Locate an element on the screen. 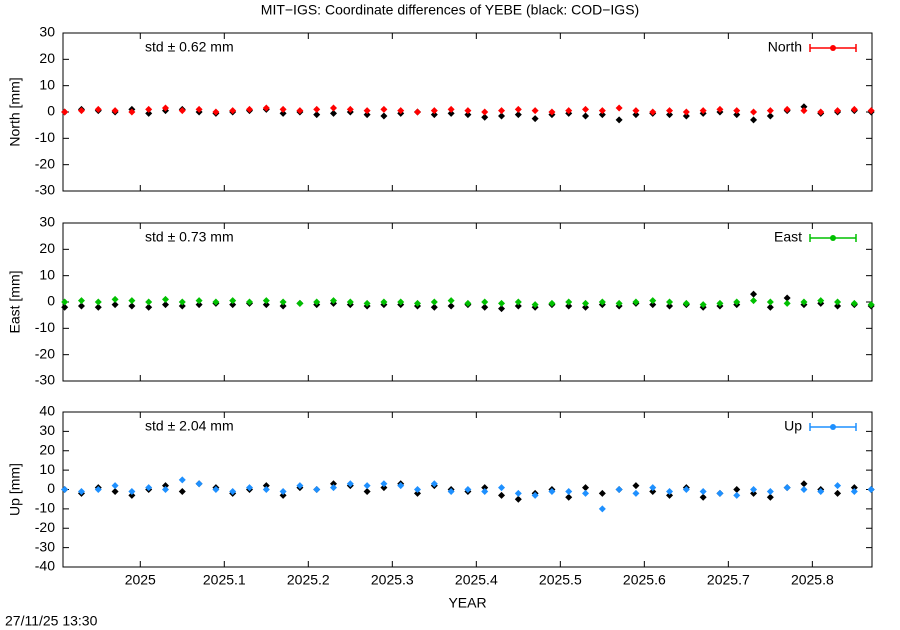 Image resolution: width=900 pixels, height=630 pixels. x-tick-label: 2025.3 is located at coordinates (392, 580).